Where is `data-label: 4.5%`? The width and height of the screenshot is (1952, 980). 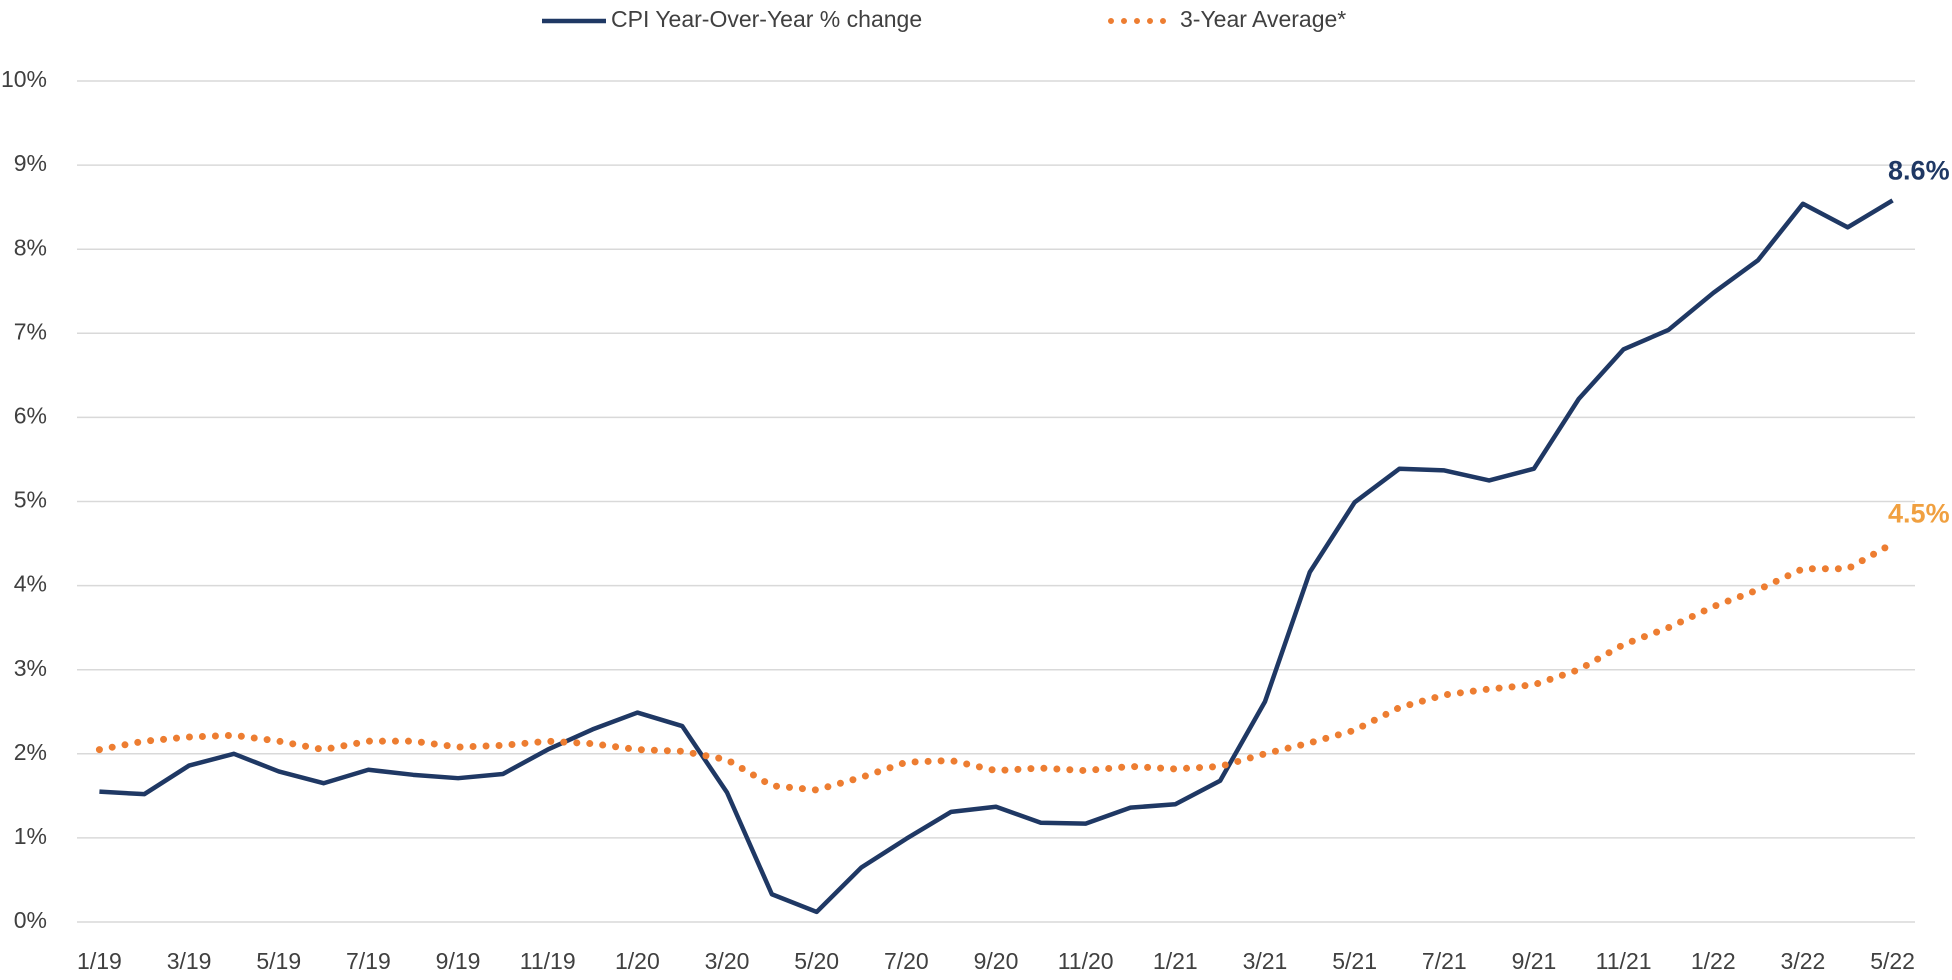 data-label: 4.5% is located at coordinates (1919, 514).